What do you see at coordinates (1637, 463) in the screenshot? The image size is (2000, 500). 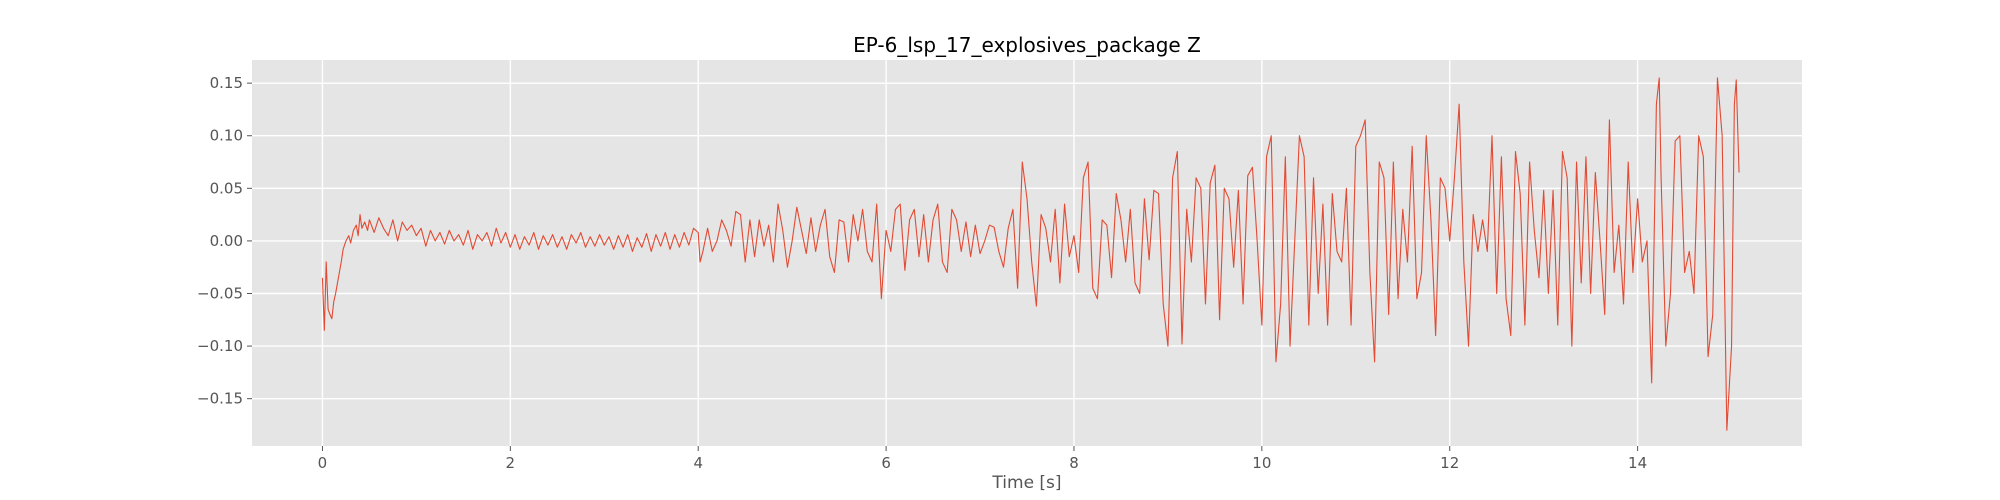 I see `x-tick-label: 14` at bounding box center [1637, 463].